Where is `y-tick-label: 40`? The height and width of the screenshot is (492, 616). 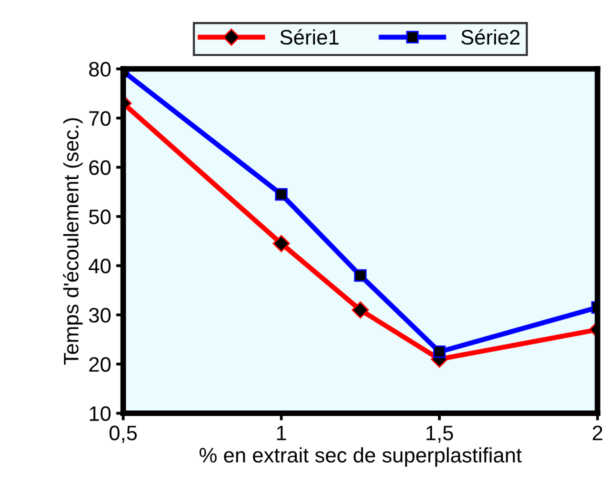 y-tick-label: 40 is located at coordinates (99, 266).